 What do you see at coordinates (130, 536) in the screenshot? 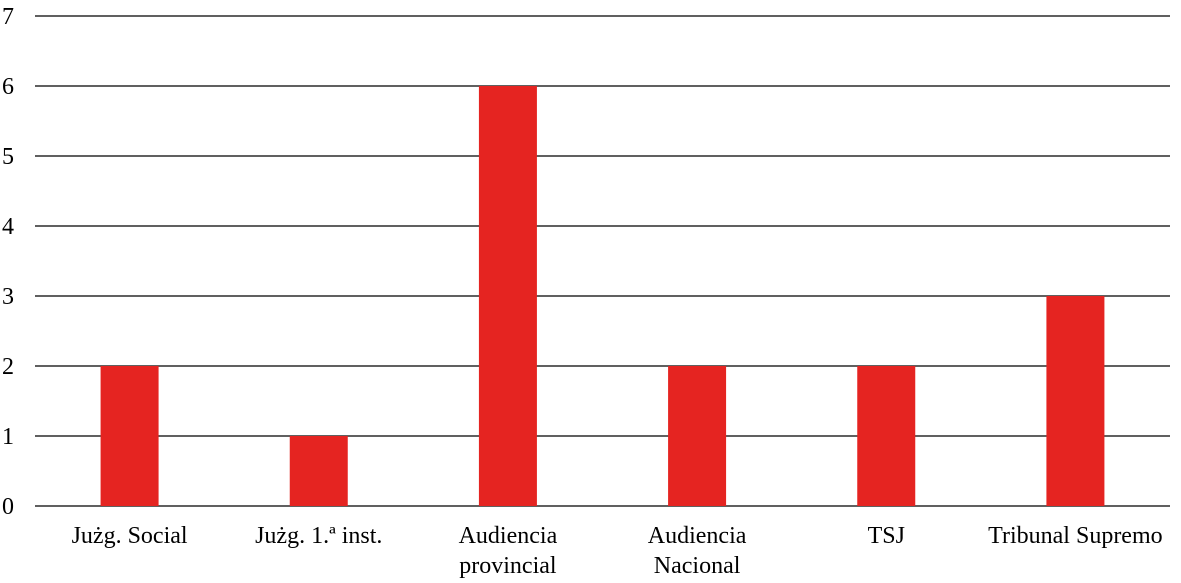
I see `x-category-label: Jużg. Social` at bounding box center [130, 536].